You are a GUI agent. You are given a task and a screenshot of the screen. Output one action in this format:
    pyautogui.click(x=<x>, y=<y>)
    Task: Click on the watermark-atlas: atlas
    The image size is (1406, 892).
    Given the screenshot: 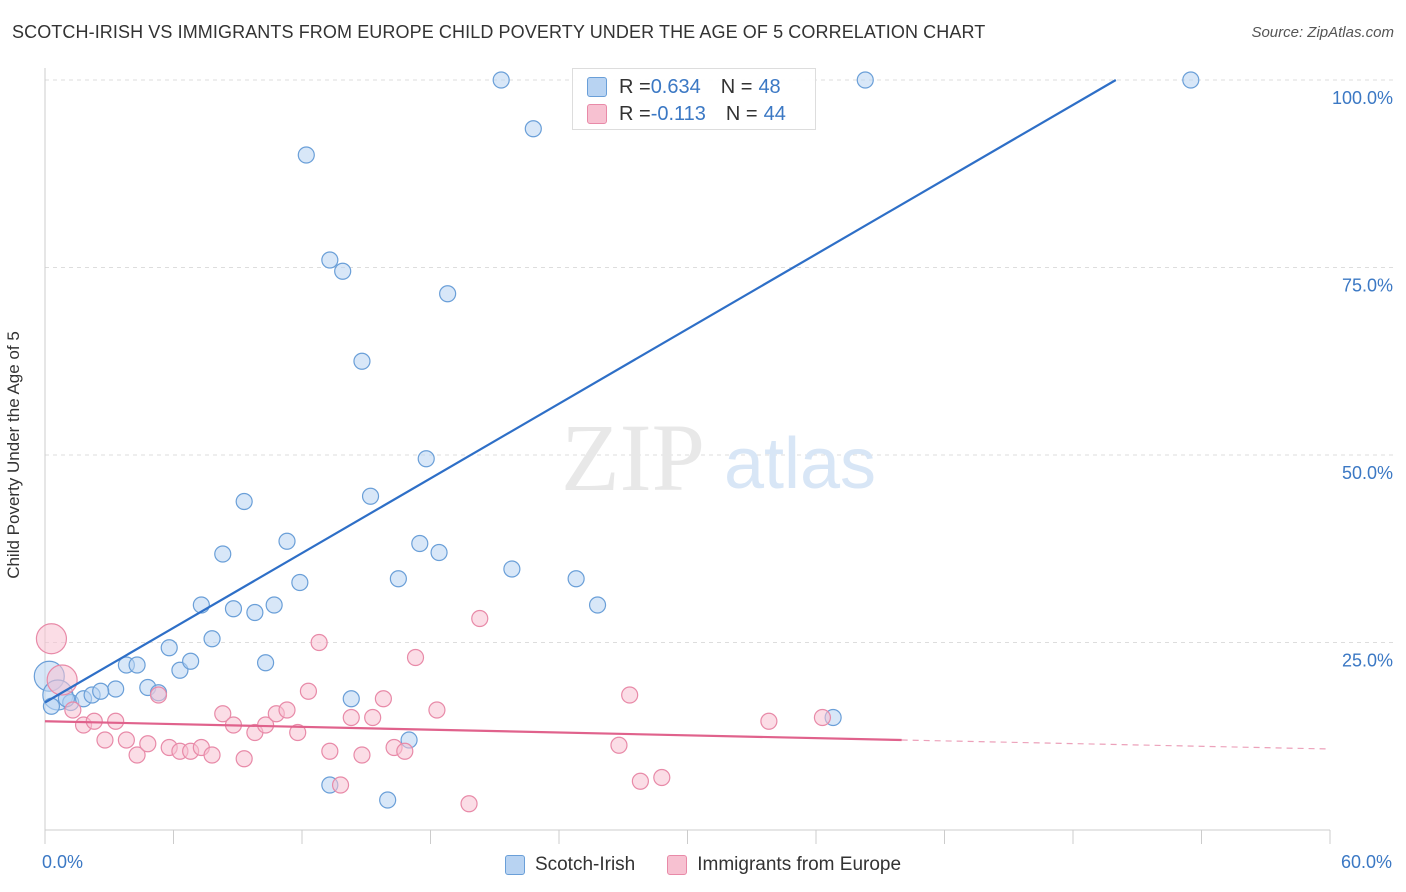 What is the action you would take?
    pyautogui.click(x=800, y=464)
    